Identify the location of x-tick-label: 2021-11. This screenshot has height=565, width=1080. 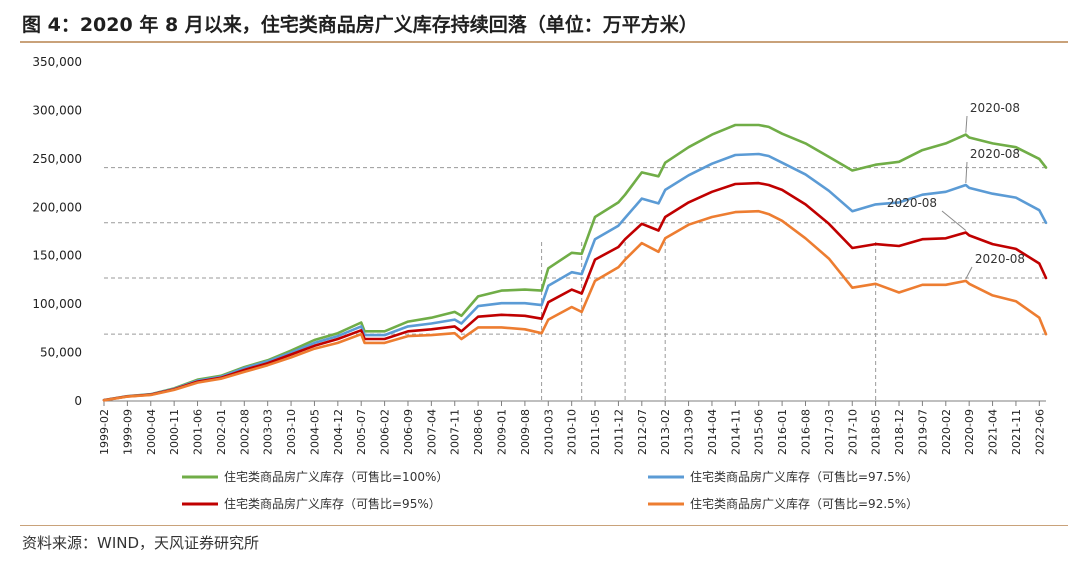
(1016, 432).